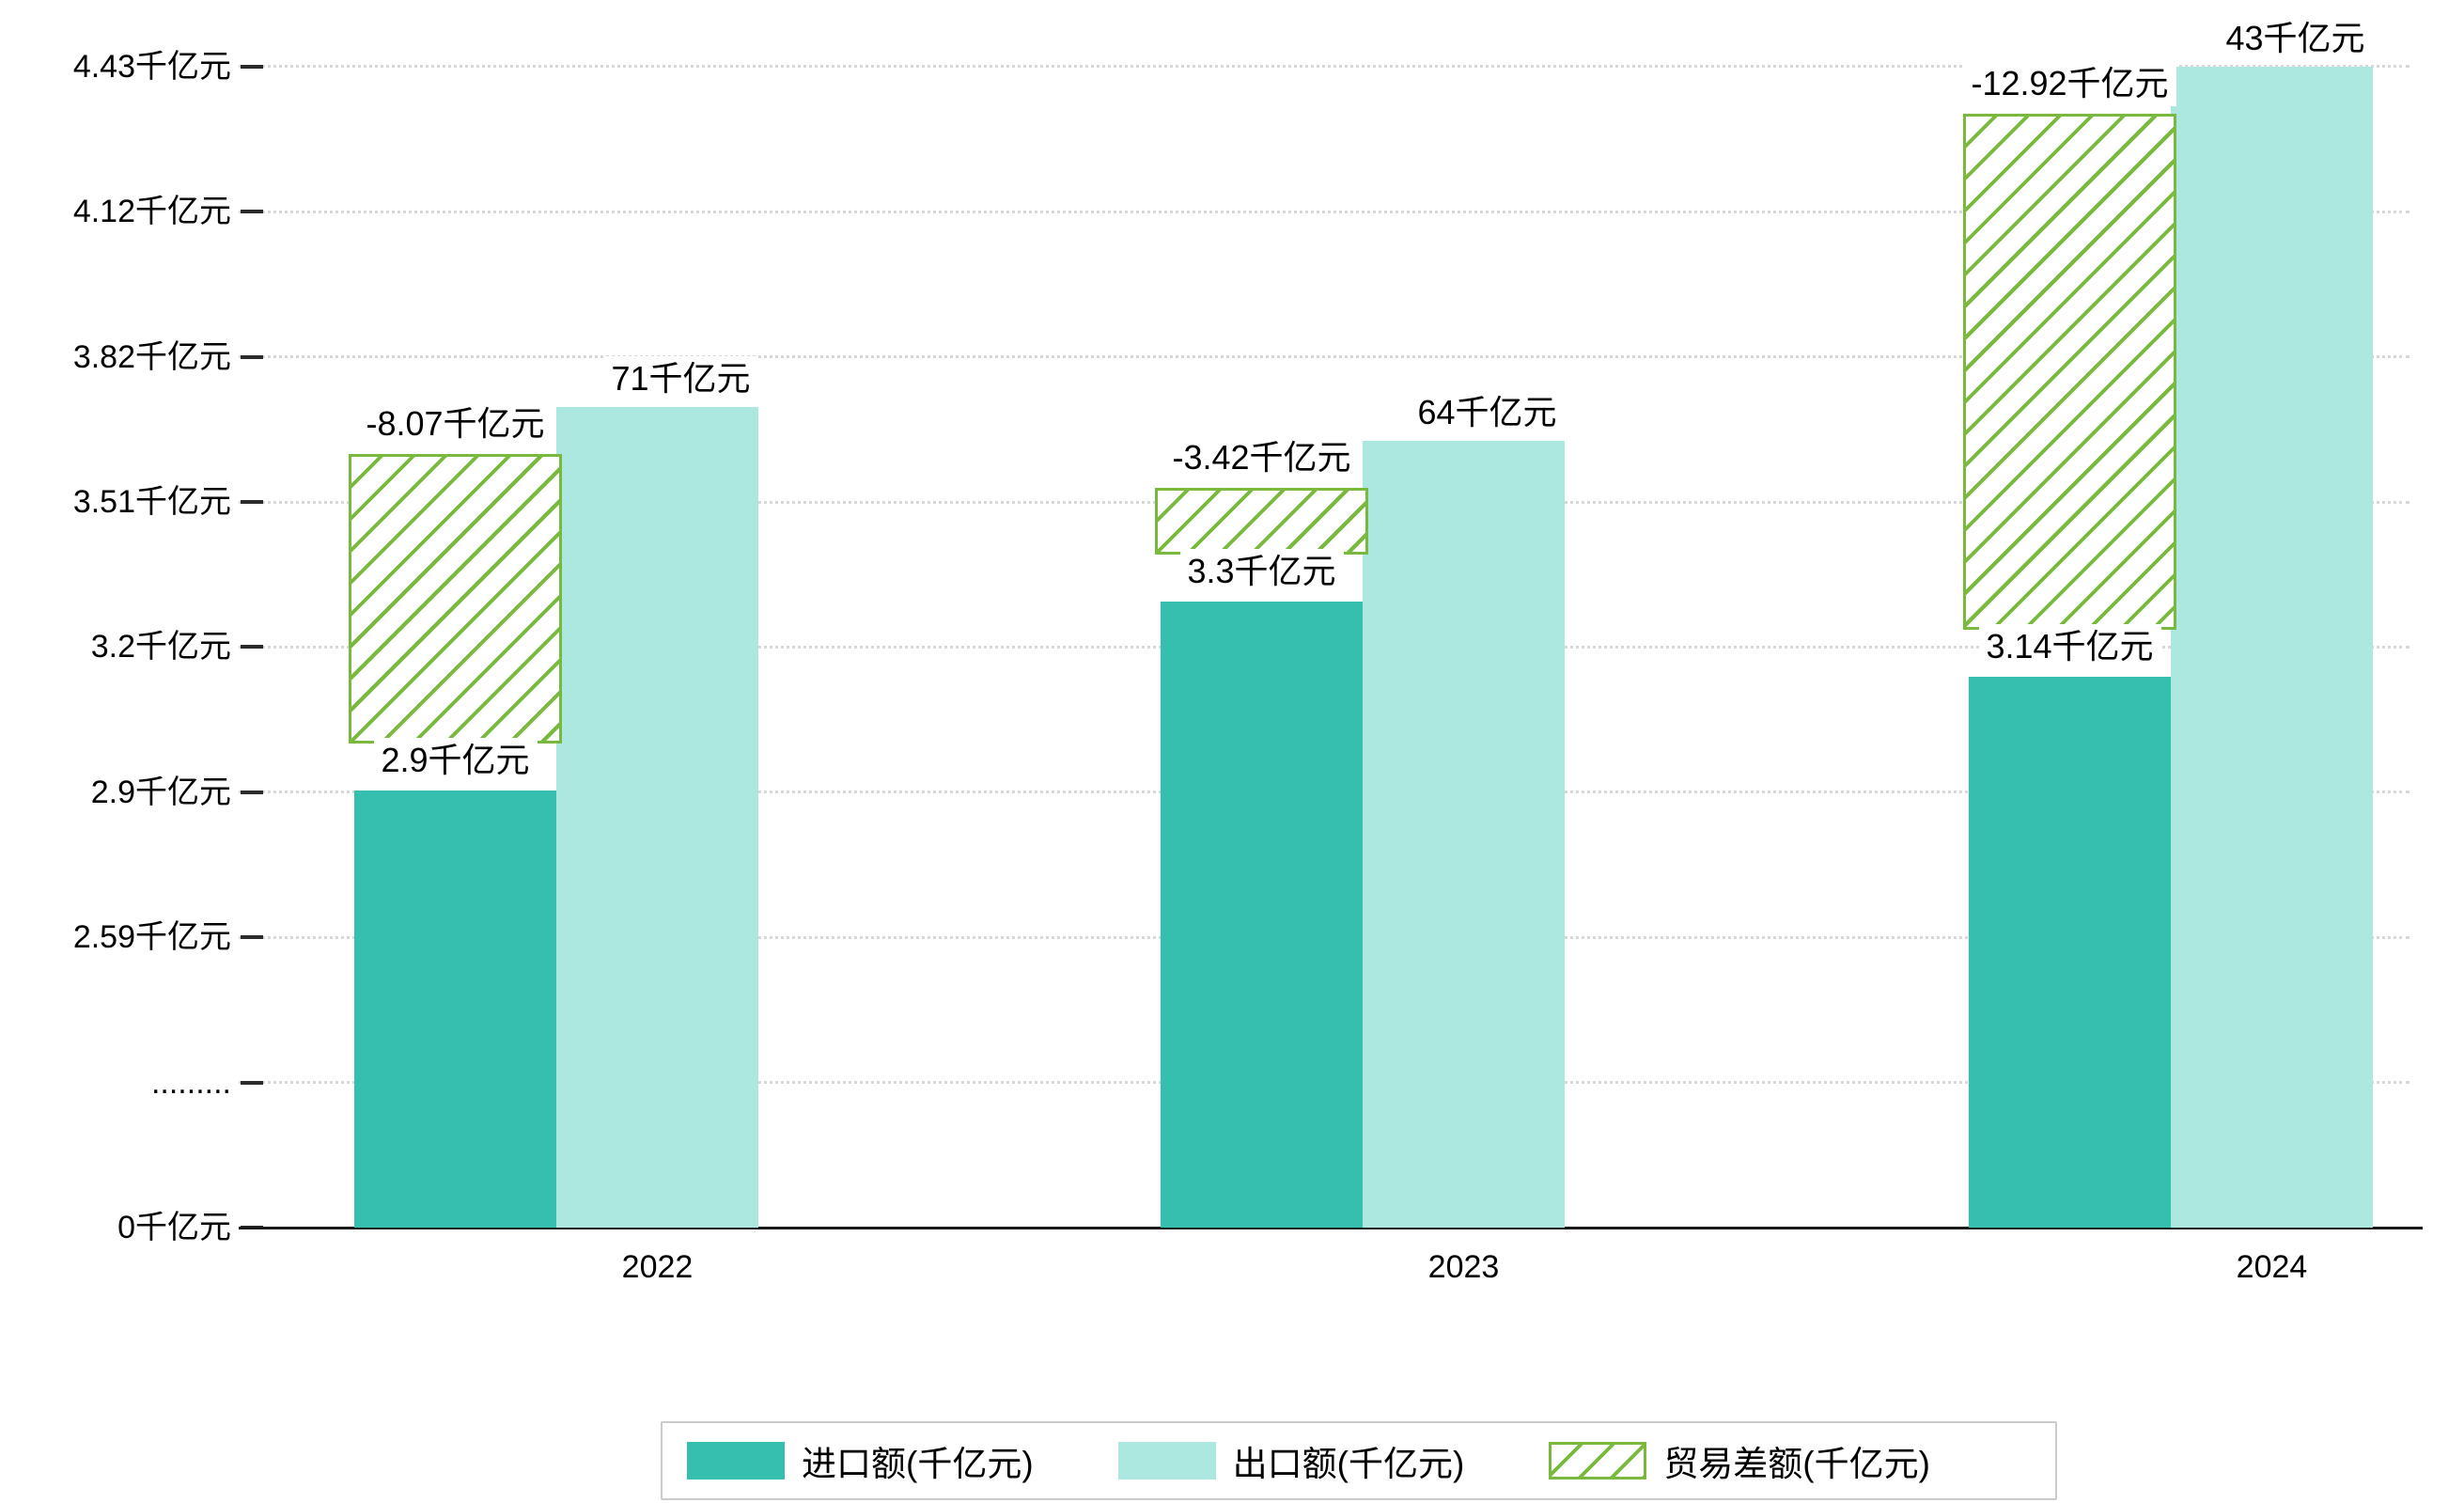  I want to click on y-tick-label: 3.2千亿元, so click(160, 647).